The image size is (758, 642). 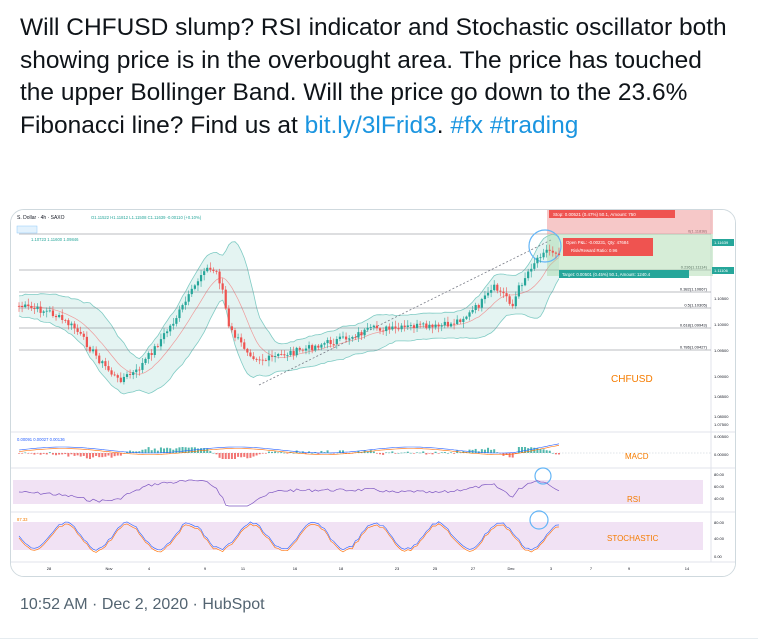 I want to click on price-tick: 1.10000, so click(x=721, y=324).